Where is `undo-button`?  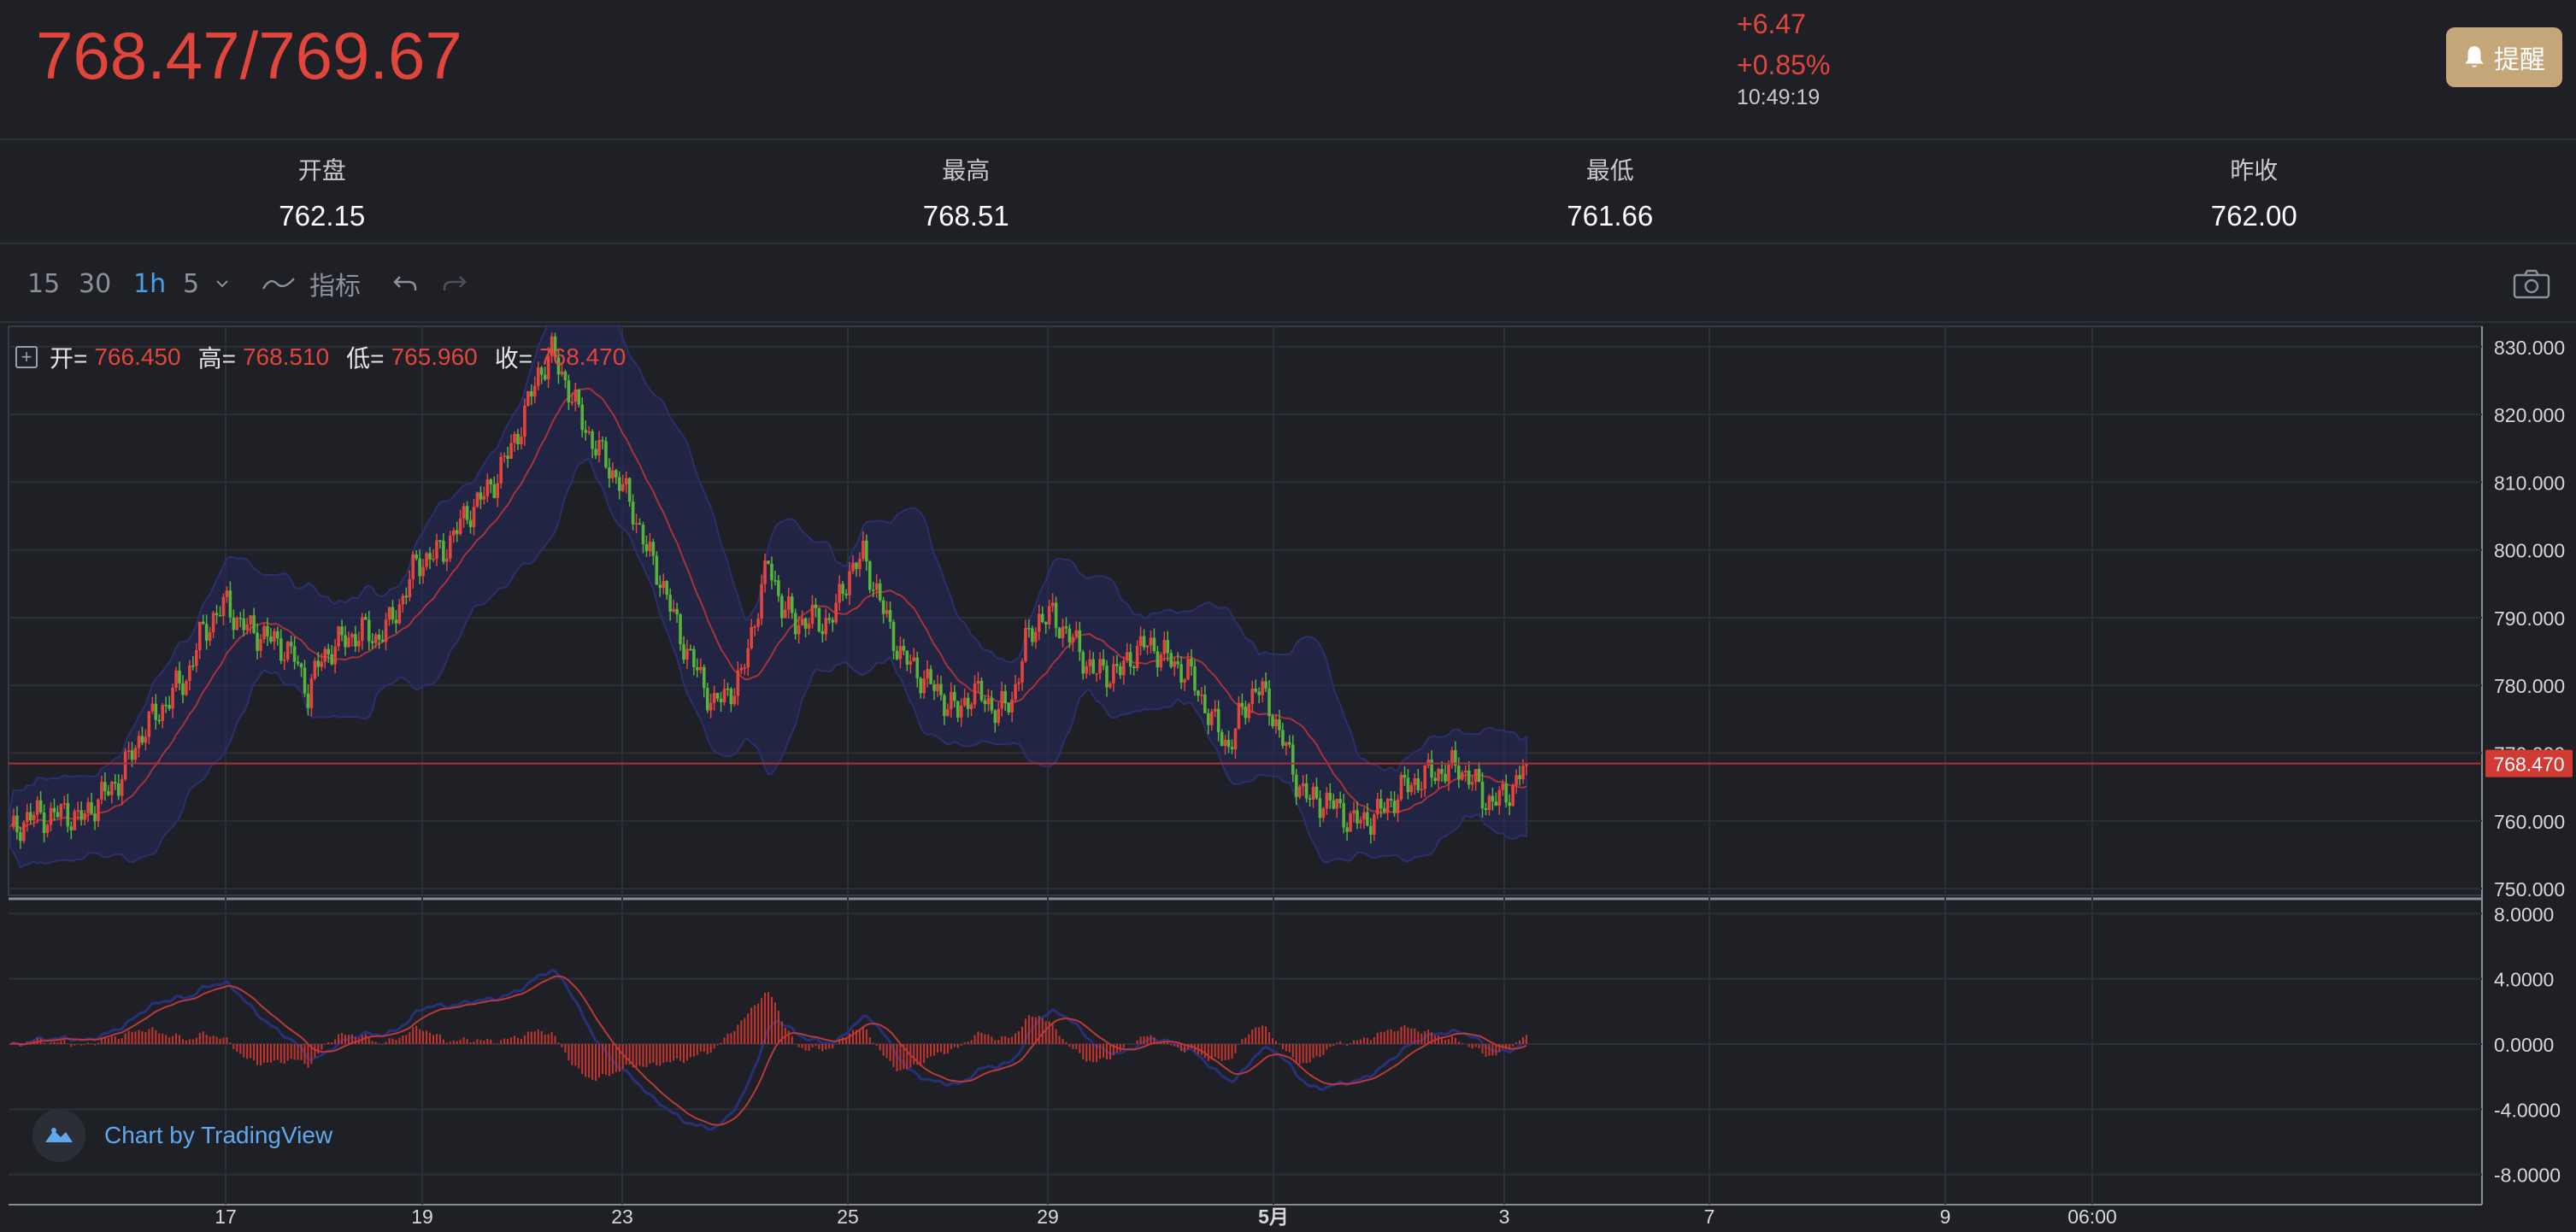 undo-button is located at coordinates (405, 283).